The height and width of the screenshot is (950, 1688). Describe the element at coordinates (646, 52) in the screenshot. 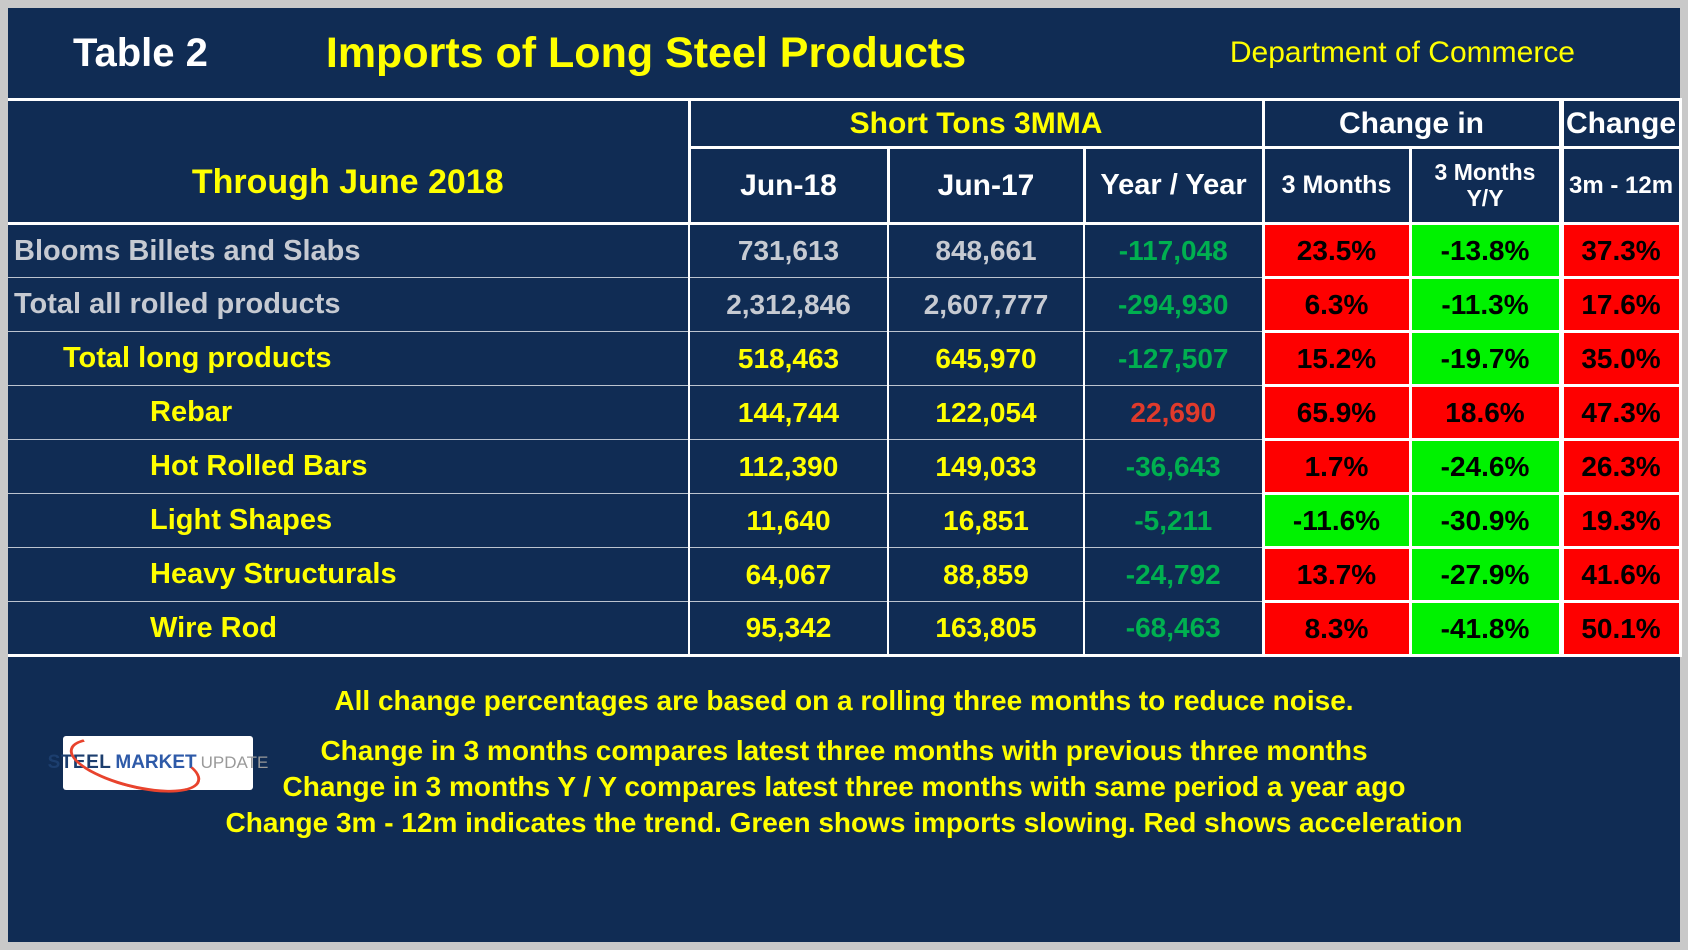

I see `page-title: Imports of Long Steel Products` at that location.